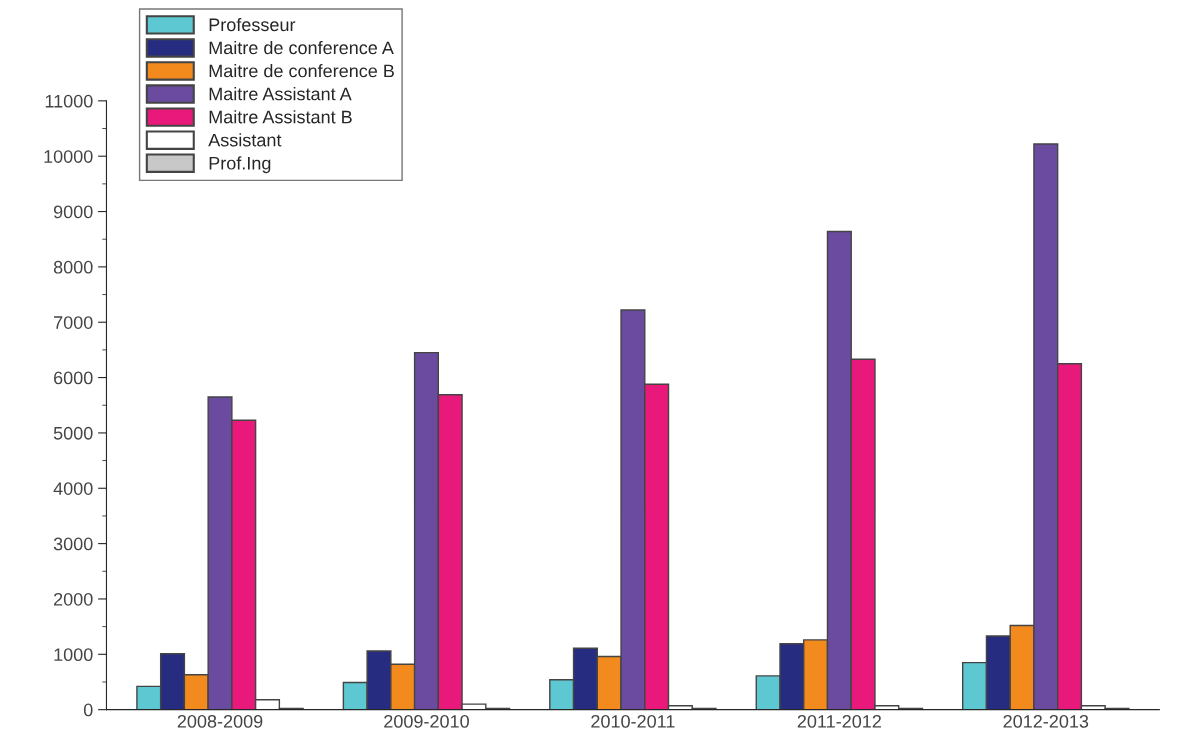 Image resolution: width=1183 pixels, height=747 pixels. What do you see at coordinates (252, 24) in the screenshot?
I see `legend-label: Professeur` at bounding box center [252, 24].